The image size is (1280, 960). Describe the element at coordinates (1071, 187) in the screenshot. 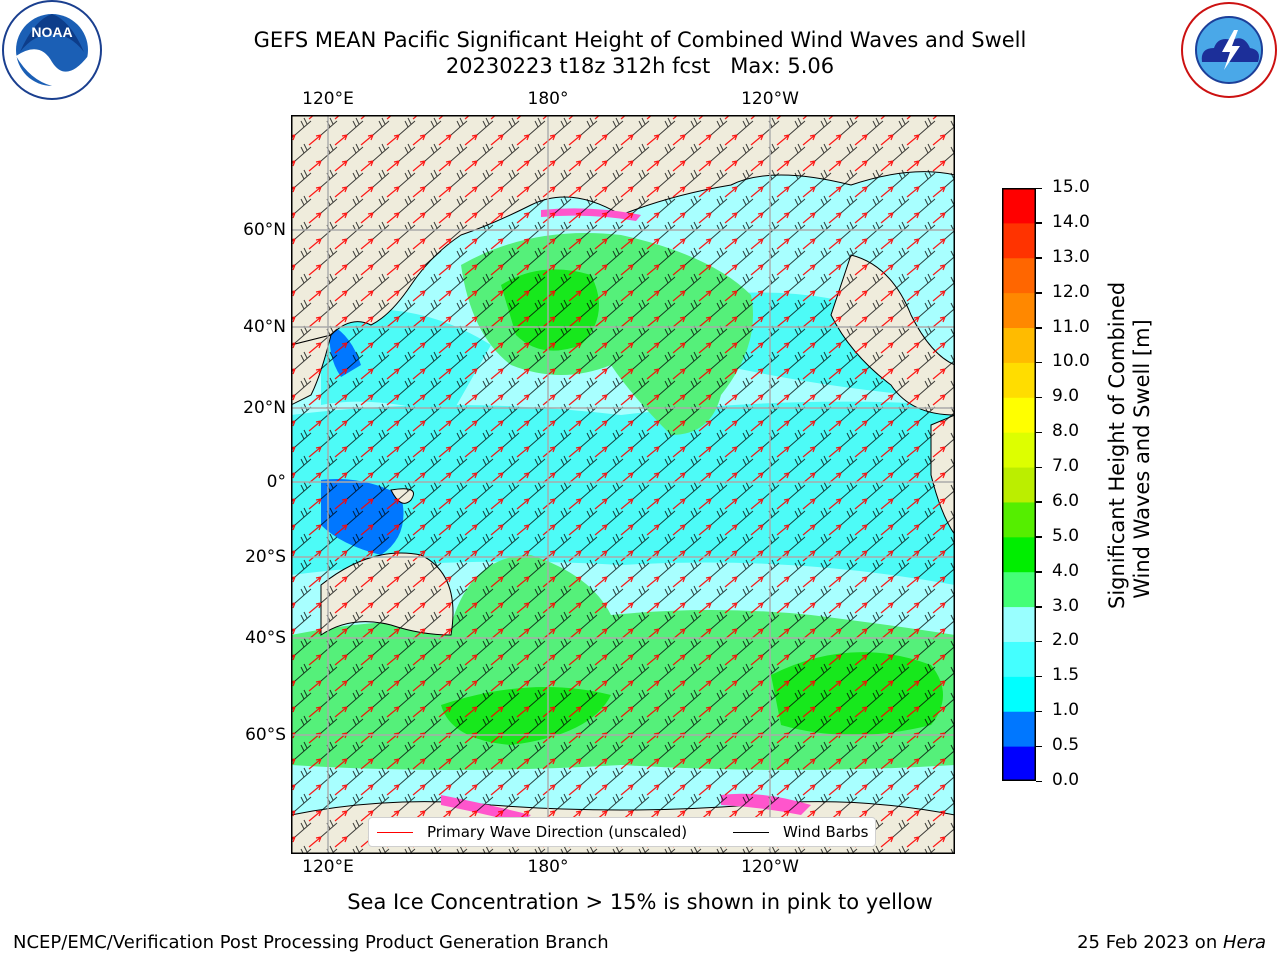

I see `colorbar-tick-label: 15.0` at that location.